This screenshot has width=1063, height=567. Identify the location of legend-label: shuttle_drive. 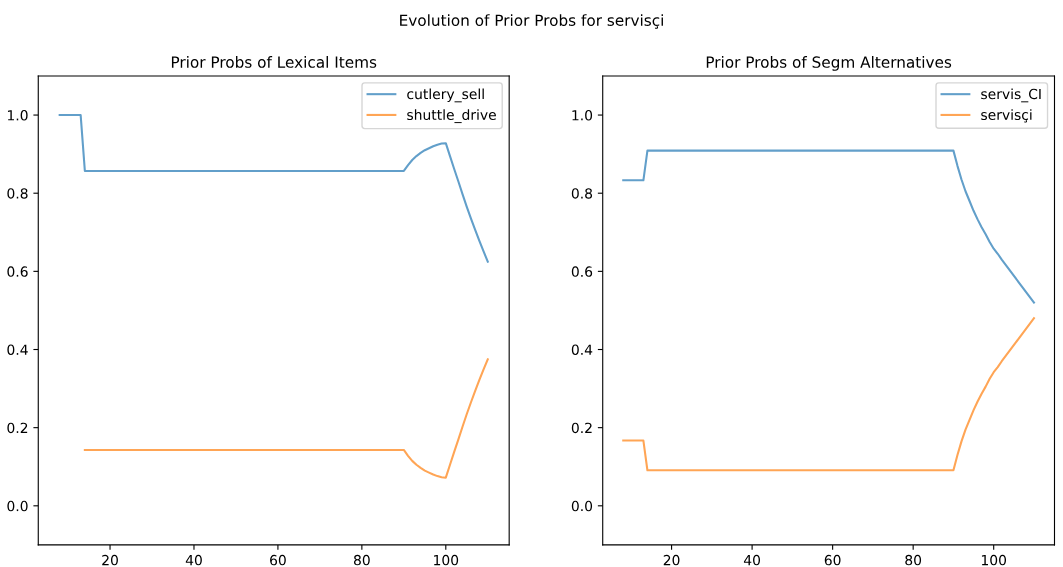
(451, 116).